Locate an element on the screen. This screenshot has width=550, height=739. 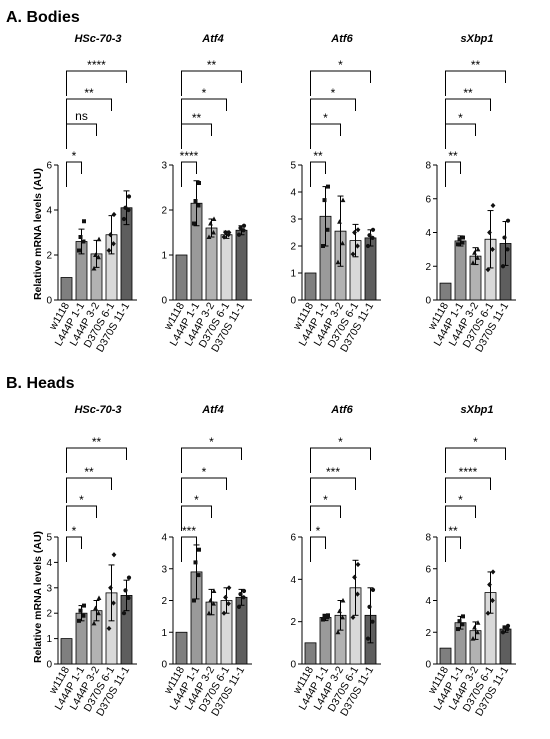
chart-title: HSc-70-3 is located at coordinates (97, 410).